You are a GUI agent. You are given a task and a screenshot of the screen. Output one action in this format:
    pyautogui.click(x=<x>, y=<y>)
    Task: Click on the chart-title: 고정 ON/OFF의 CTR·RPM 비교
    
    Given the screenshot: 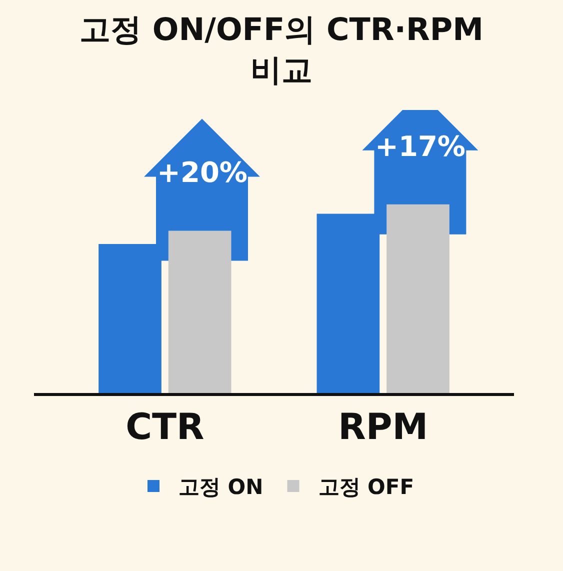 What is the action you would take?
    pyautogui.click(x=282, y=50)
    